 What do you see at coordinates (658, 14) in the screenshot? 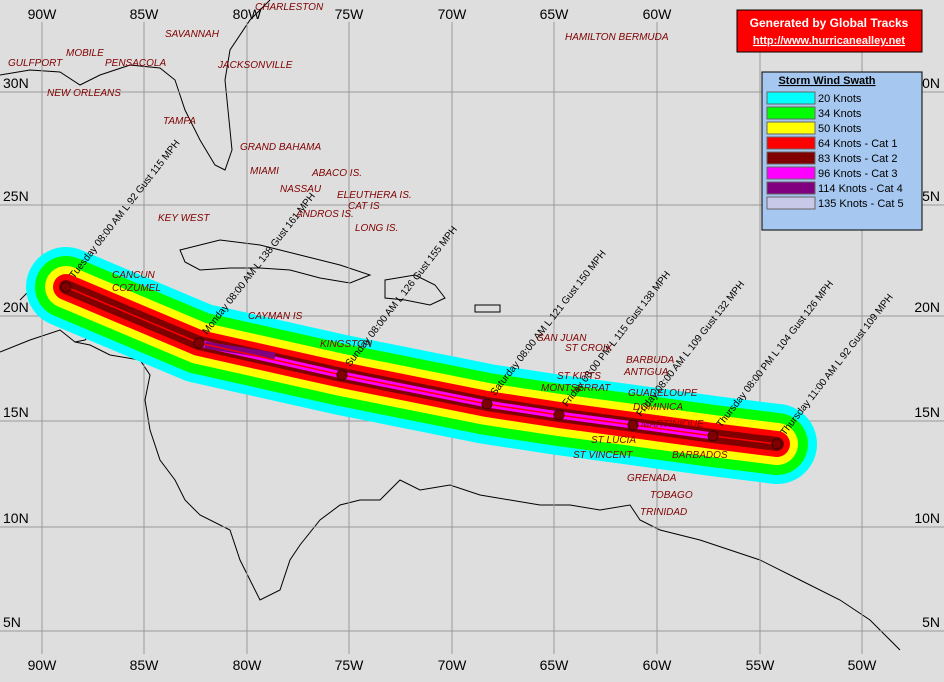
I see `lon-label-top: 60W` at bounding box center [658, 14].